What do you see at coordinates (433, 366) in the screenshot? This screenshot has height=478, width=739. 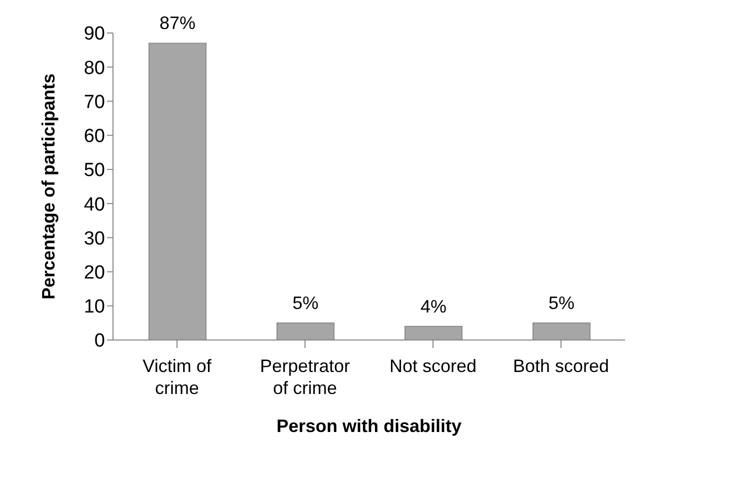 I see `x-tick-label: Not scored` at bounding box center [433, 366].